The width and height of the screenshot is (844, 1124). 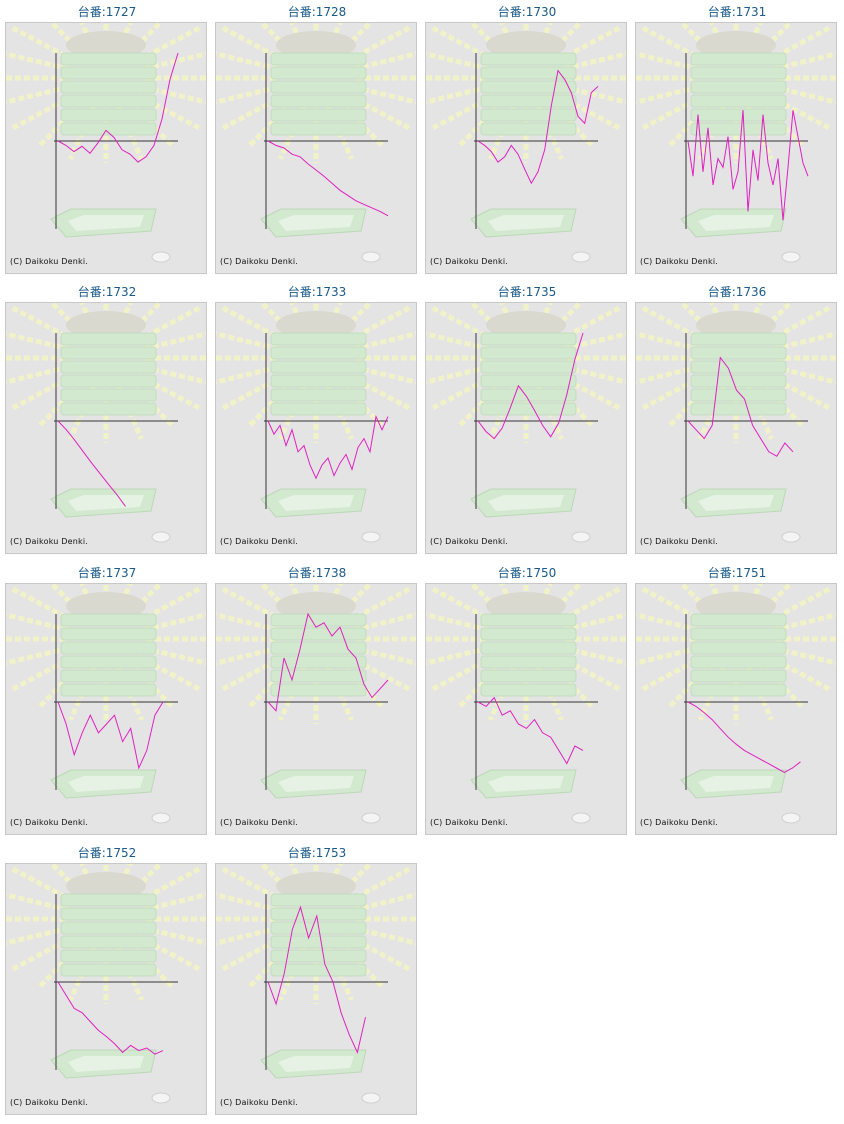 I want to click on graph-cell: 台番:1728 (C) Daikoku Denki., so click(x=317, y=138).